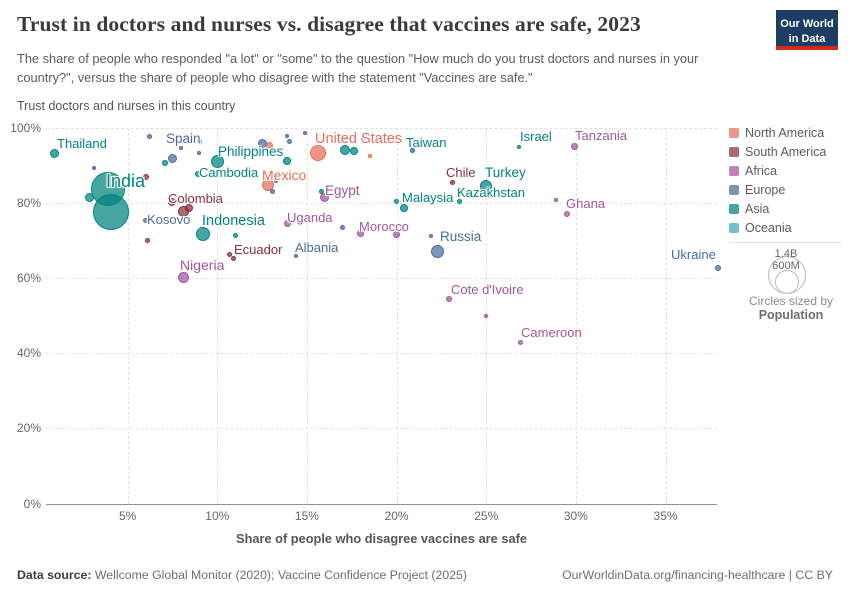  Describe the element at coordinates (791, 301) in the screenshot. I see `size-legend-caption: Circles sized by` at that location.